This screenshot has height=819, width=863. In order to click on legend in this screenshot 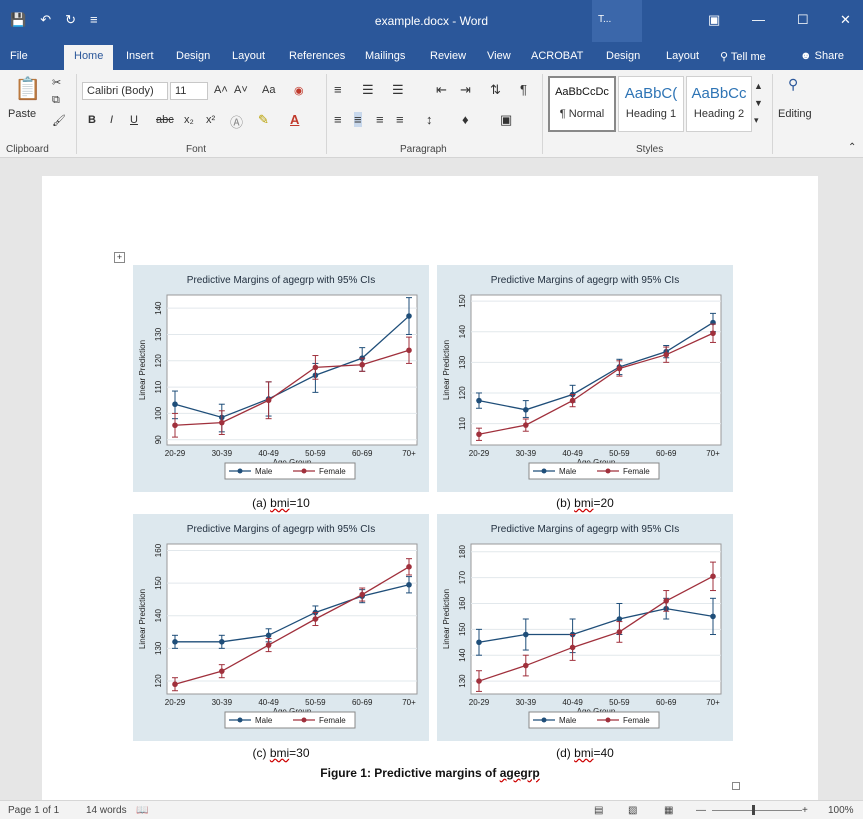, I will do `click(594, 471)`.